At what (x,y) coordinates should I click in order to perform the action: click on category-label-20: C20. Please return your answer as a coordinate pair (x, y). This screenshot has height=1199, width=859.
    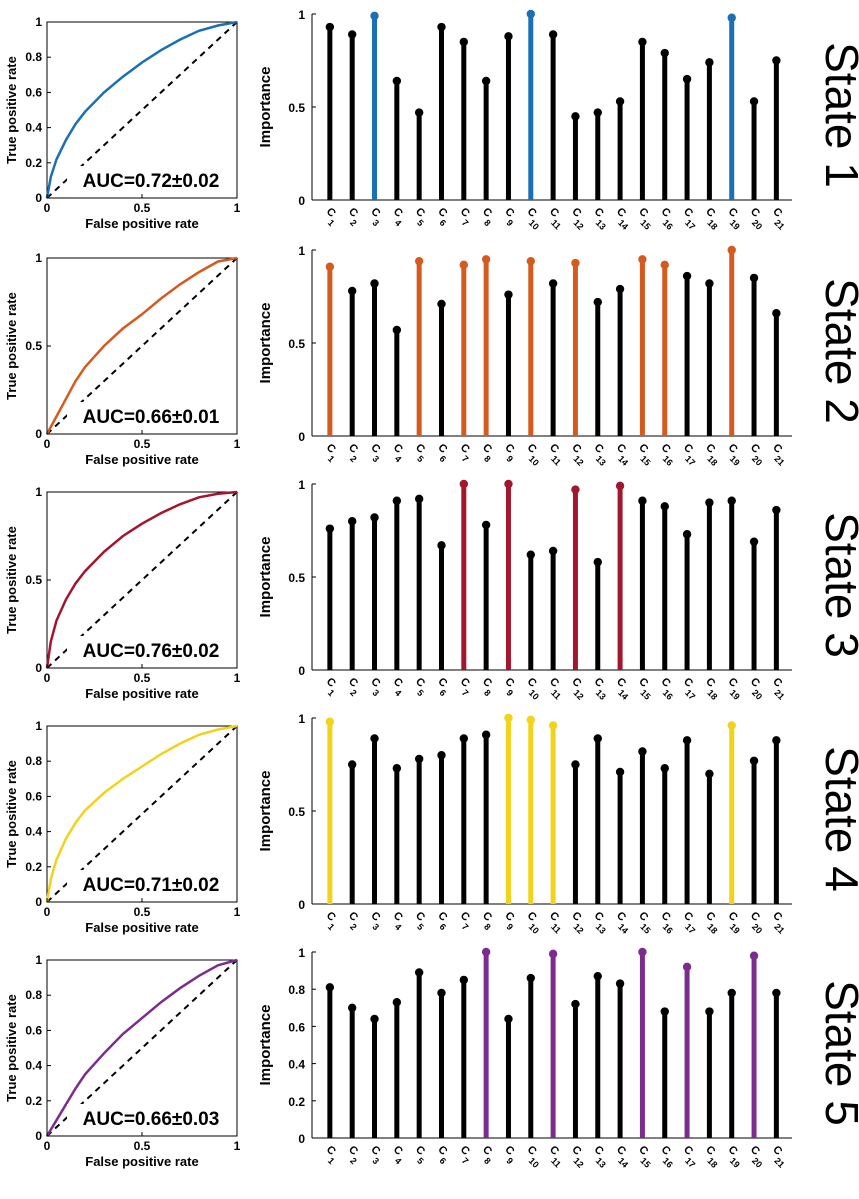
    Looking at the image, I should click on (757, 455).